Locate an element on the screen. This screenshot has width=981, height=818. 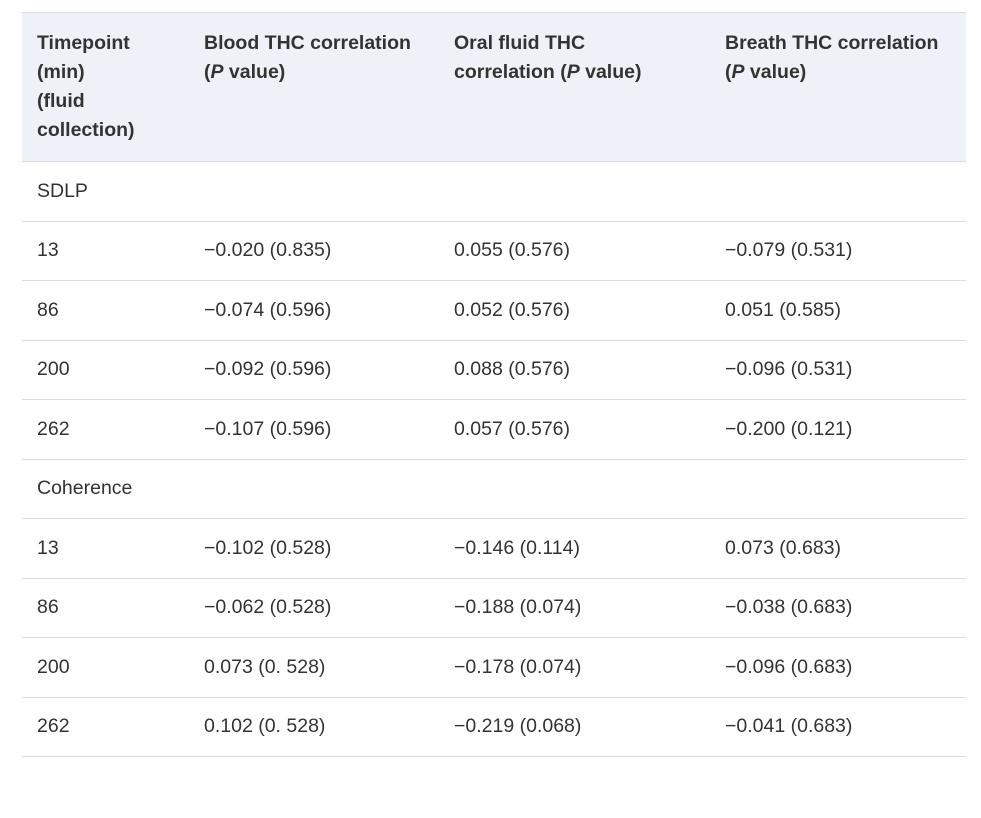
cell-breath: −0.200 (0.121) is located at coordinates (789, 428).